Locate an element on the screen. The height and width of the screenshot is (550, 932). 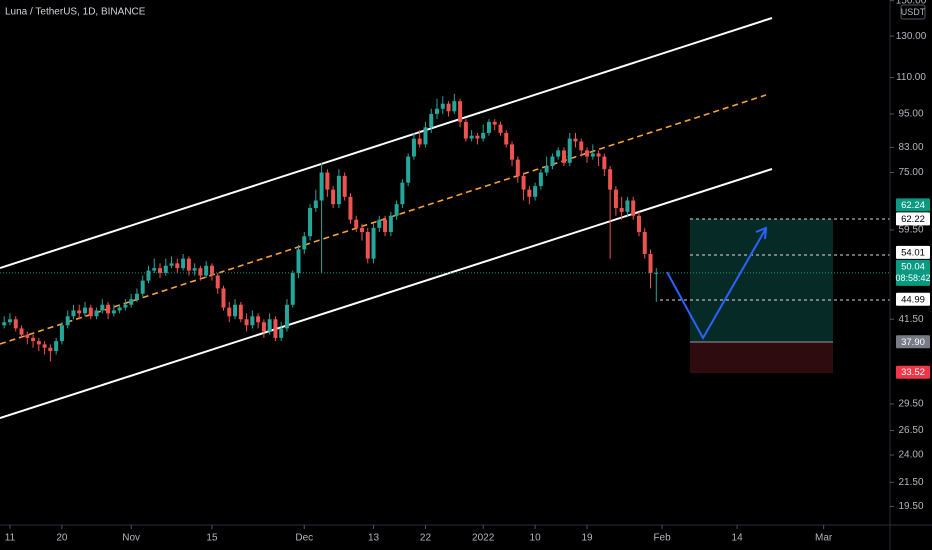
chart-title: Luna / TetherUS, 1D, BINANCE is located at coordinates (75, 12).